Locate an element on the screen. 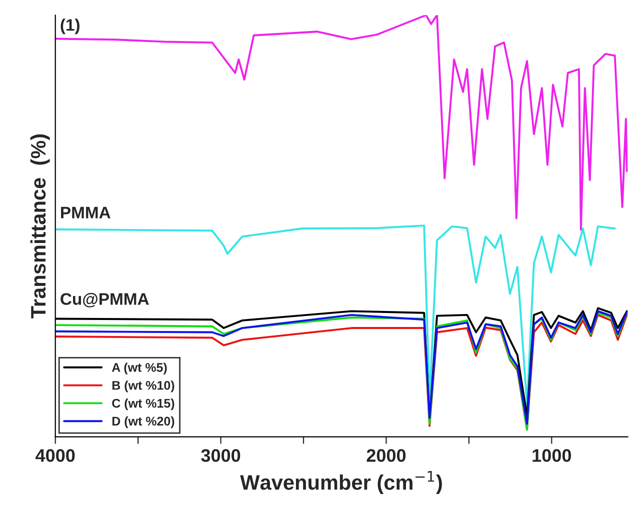 The height and width of the screenshot is (505, 629). x-axis-title: Wavenumber (cm$^{−1}$) is located at coordinates (341, 482).